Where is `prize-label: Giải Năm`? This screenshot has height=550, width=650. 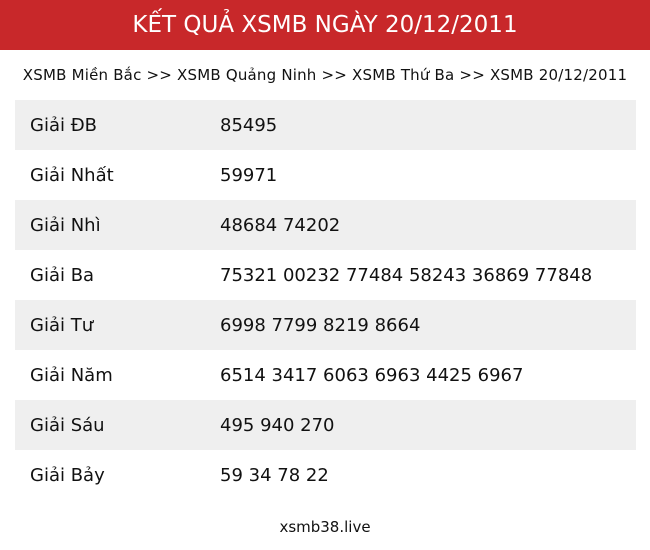
prize-label: Giải Năm is located at coordinates (71, 375).